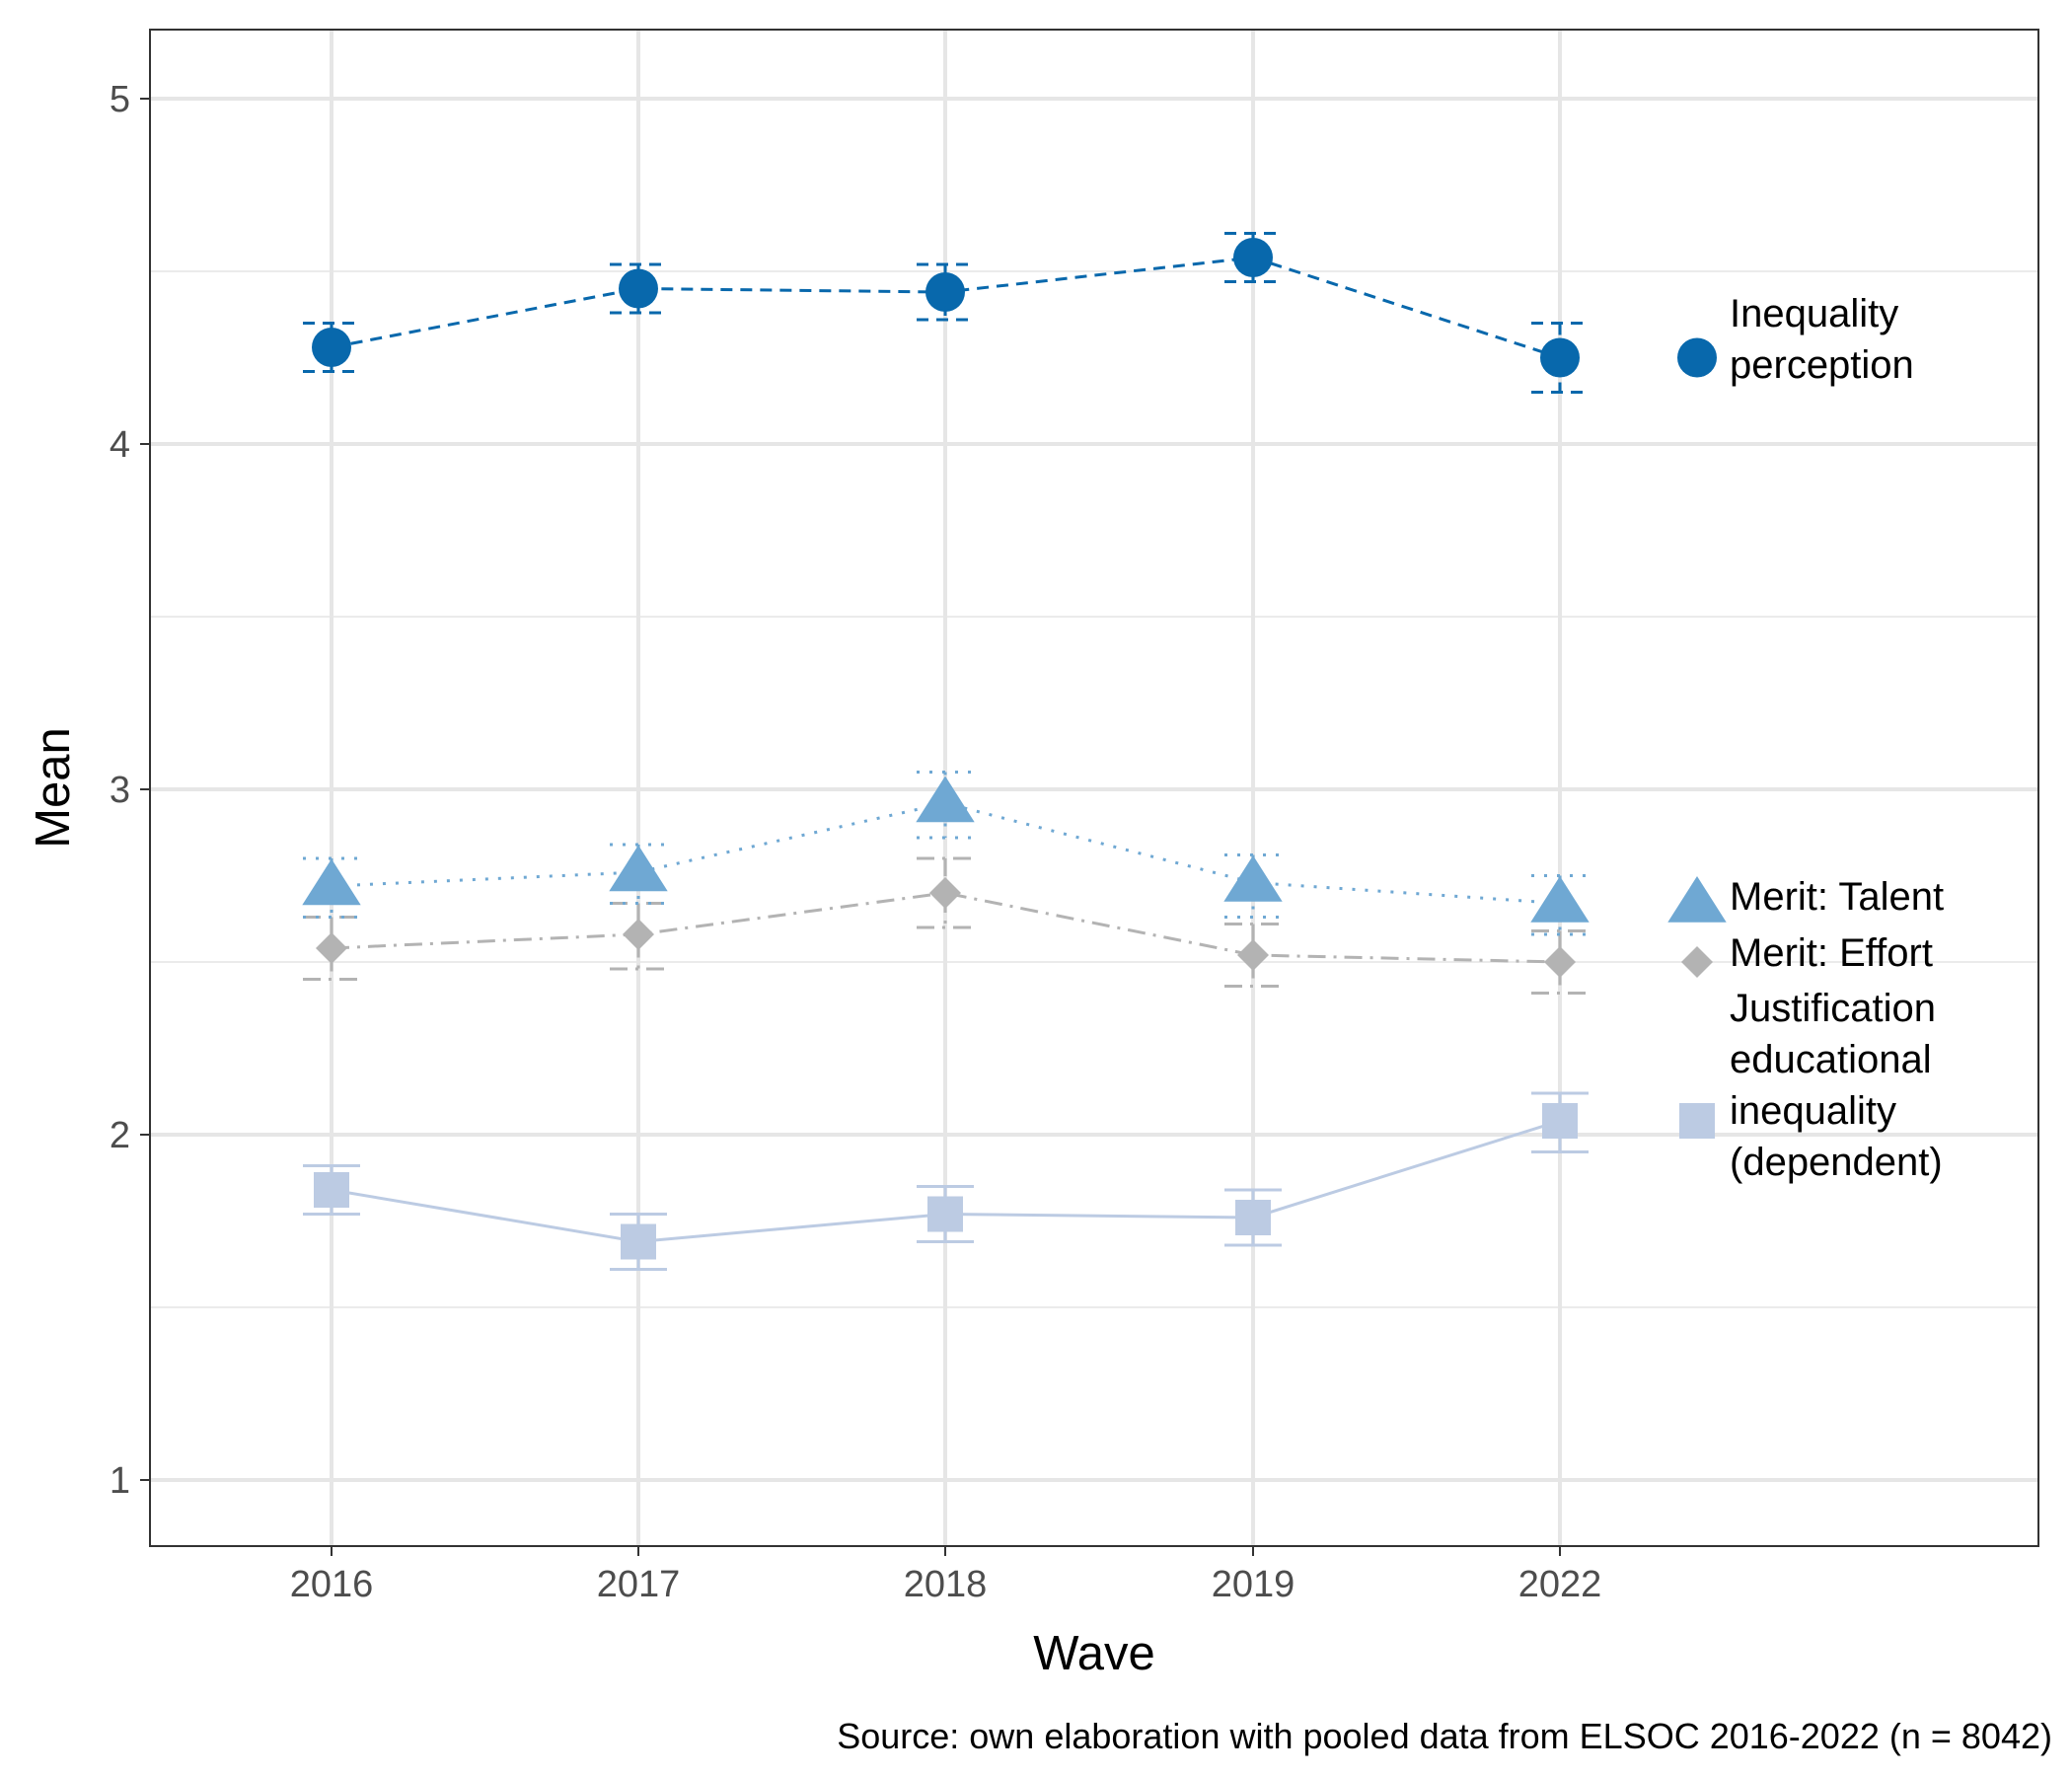  I want to click on series-ineq, so click(946, 313).